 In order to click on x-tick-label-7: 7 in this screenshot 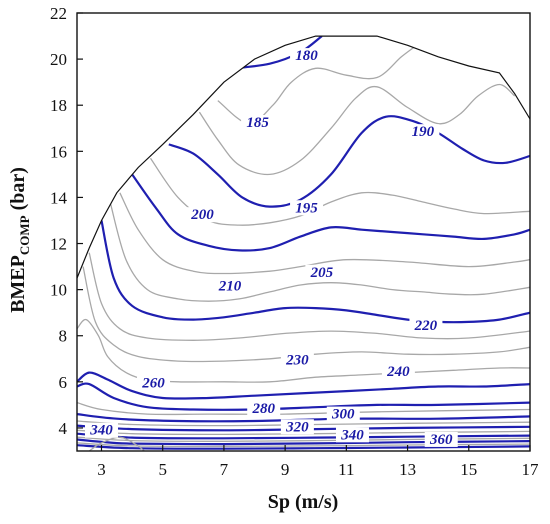, I will do `click(224, 469)`.